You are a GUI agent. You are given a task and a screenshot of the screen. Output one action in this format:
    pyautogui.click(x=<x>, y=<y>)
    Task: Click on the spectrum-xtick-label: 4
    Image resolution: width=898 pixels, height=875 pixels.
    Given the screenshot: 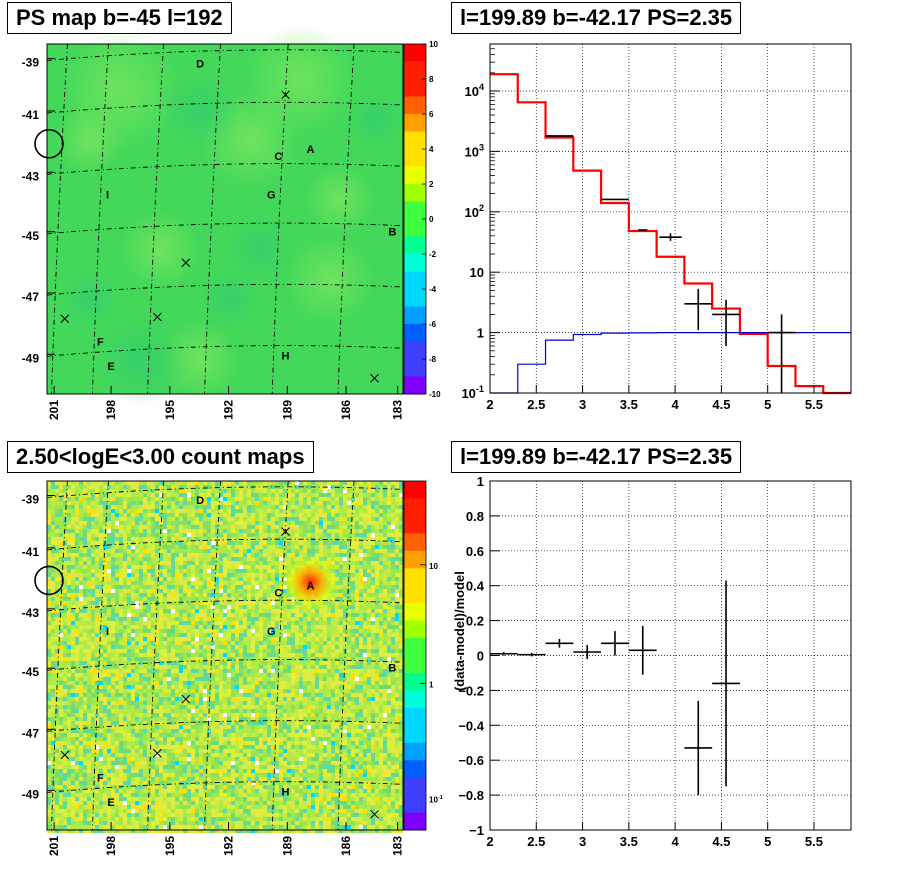 What is the action you would take?
    pyautogui.click(x=676, y=404)
    